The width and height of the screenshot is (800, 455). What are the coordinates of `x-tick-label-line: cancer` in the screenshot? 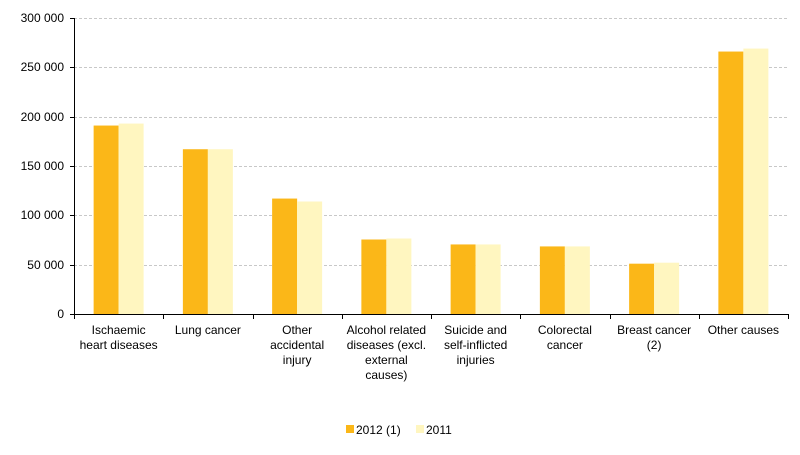 It's located at (565, 345).